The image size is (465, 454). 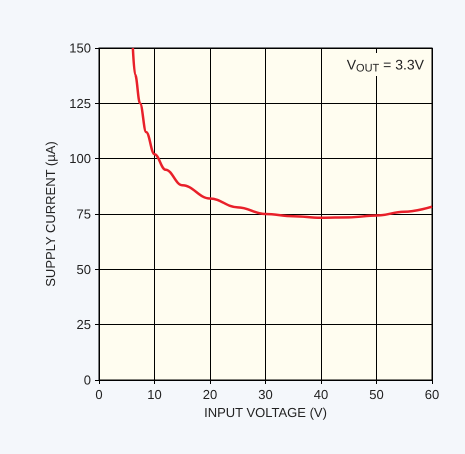 I want to click on y-tick-label: 25, so click(x=83, y=324).